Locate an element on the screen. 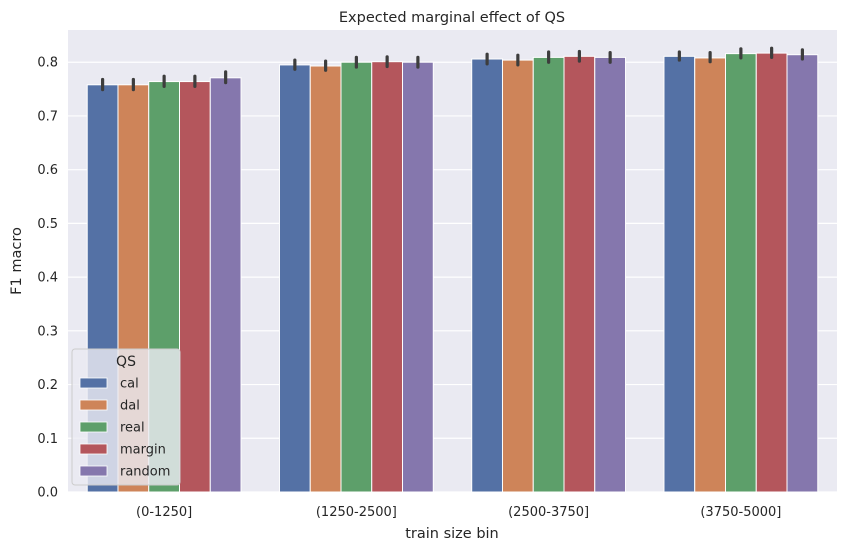  error-bars is located at coordinates (452, 69).